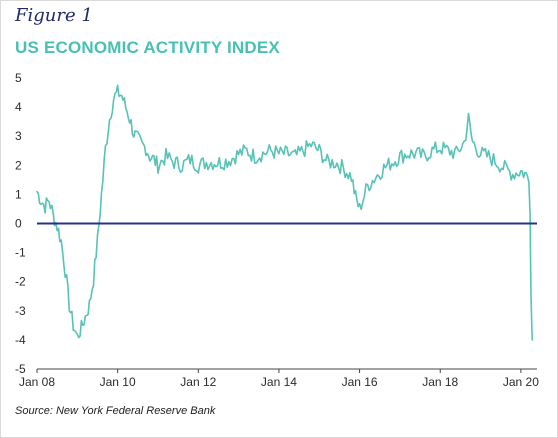  Describe the element at coordinates (18, 136) in the screenshot. I see `y-tick-label: 3` at that location.